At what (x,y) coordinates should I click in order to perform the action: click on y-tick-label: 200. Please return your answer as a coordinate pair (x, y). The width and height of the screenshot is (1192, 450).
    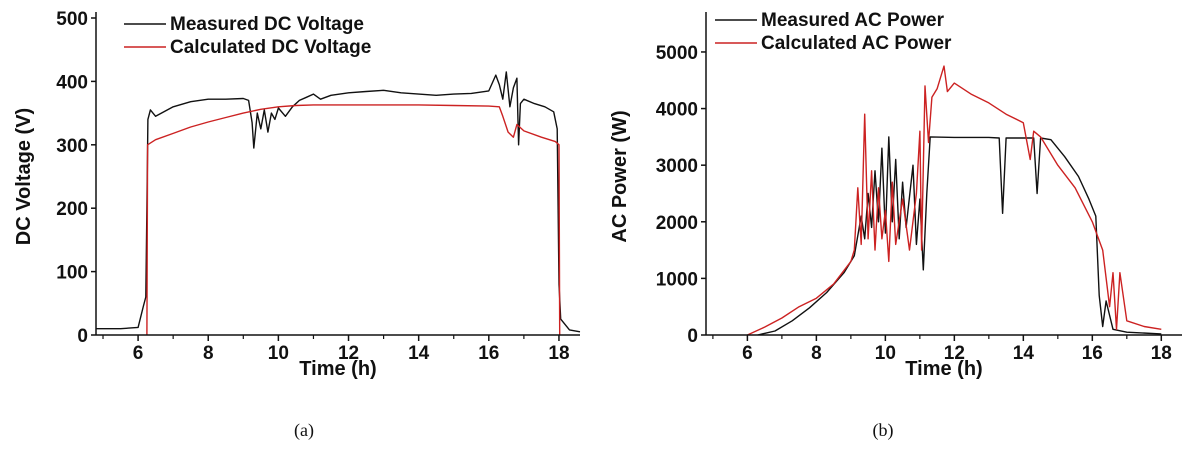
    Looking at the image, I should click on (72, 209).